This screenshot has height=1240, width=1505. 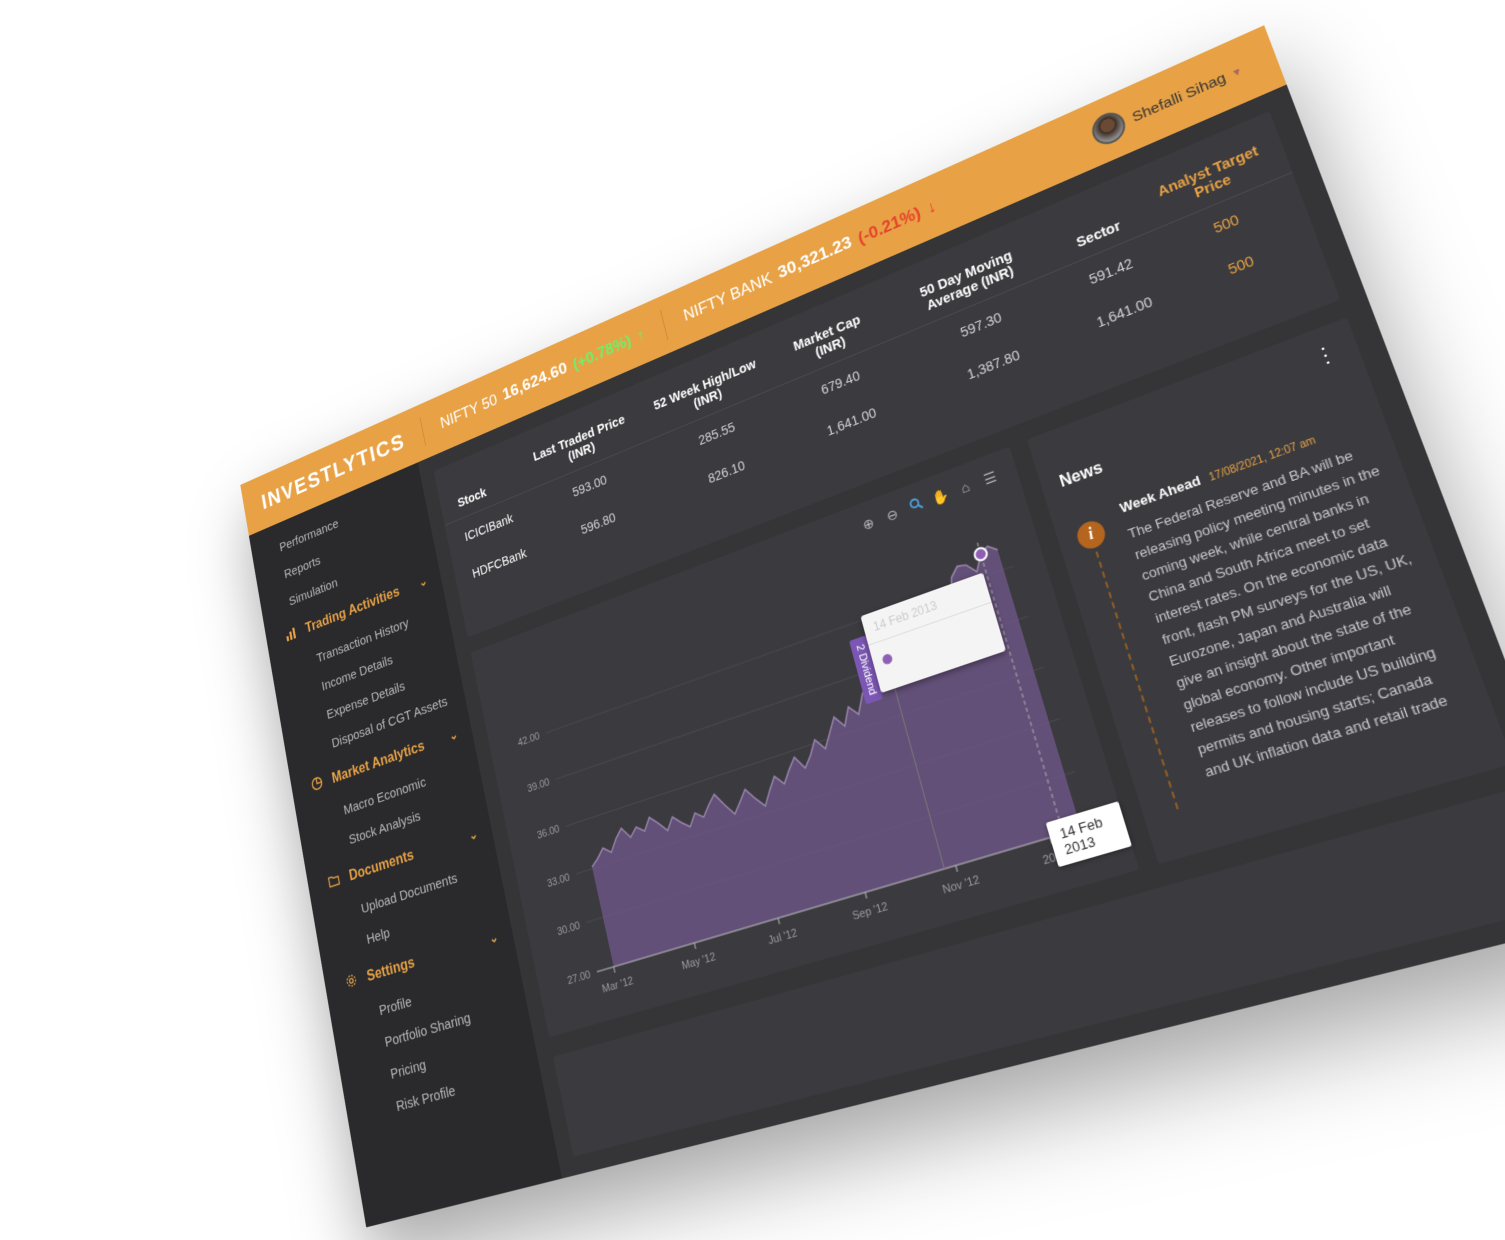 What do you see at coordinates (818, 755) in the screenshot?
I see `series-area` at bounding box center [818, 755].